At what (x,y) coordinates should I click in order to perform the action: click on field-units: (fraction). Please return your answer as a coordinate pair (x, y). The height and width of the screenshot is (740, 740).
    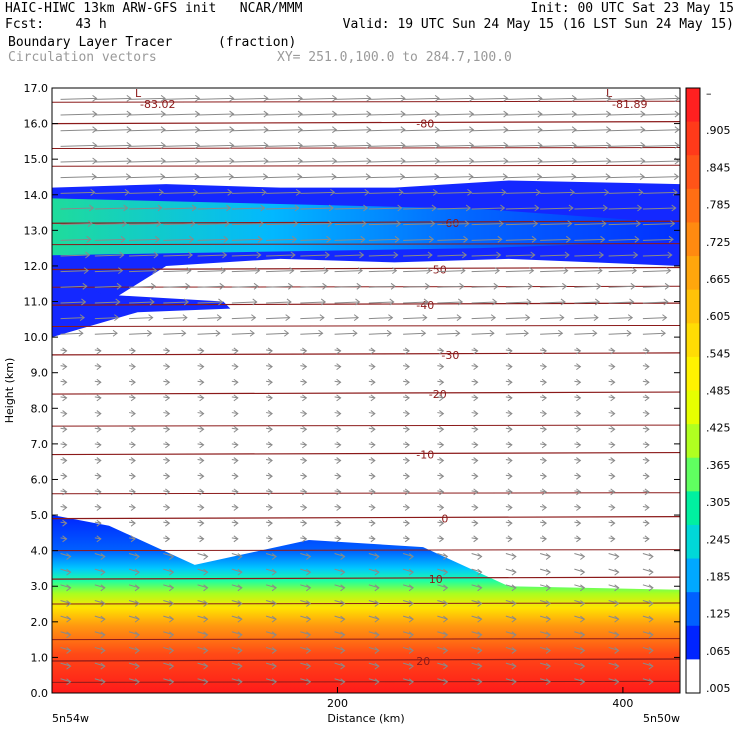
    Looking at the image, I should click on (257, 42).